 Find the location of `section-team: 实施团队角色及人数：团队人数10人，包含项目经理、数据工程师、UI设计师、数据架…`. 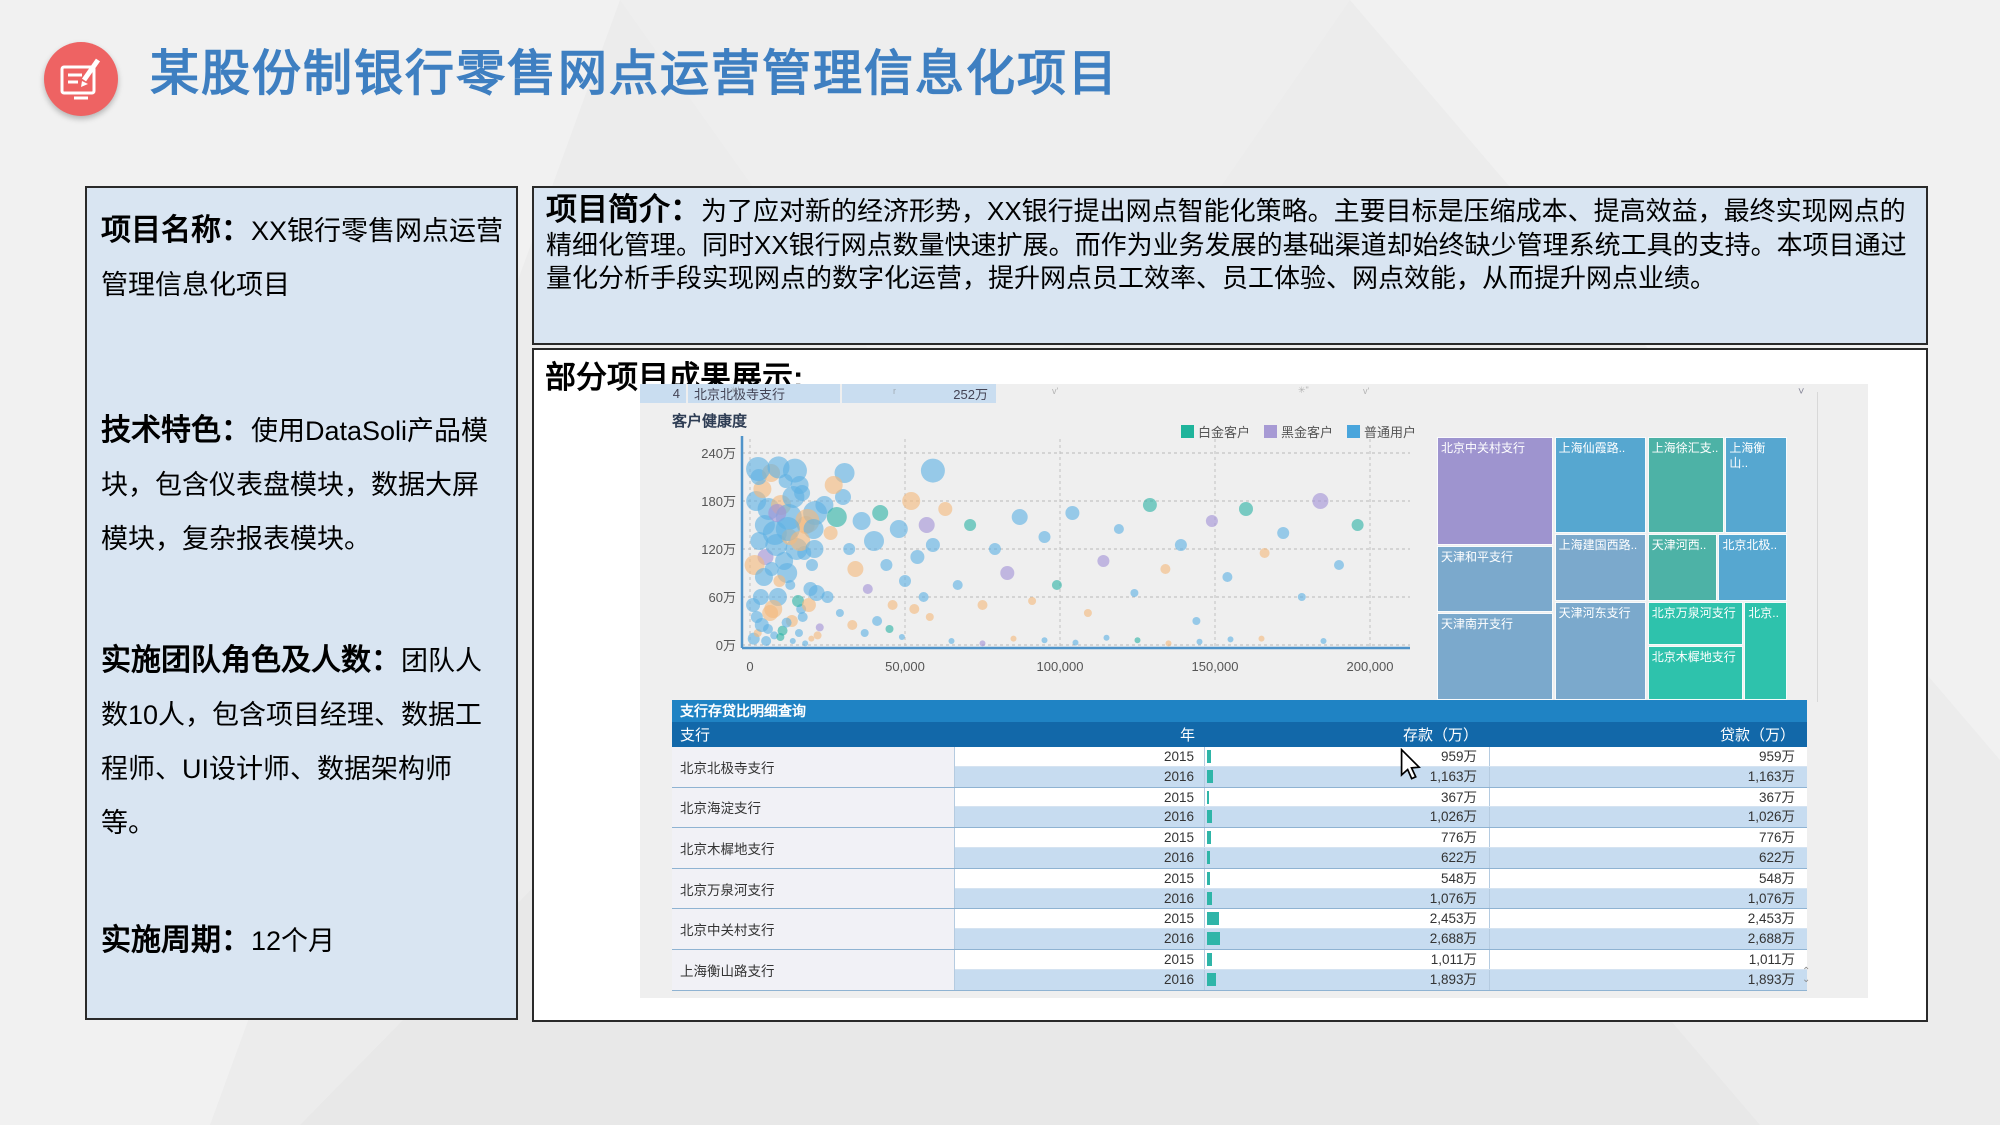

section-team: 实施团队角色及人数：团队人数10人，包含项目经理、数据工程师、UI设计师、数据架… is located at coordinates (303, 742).